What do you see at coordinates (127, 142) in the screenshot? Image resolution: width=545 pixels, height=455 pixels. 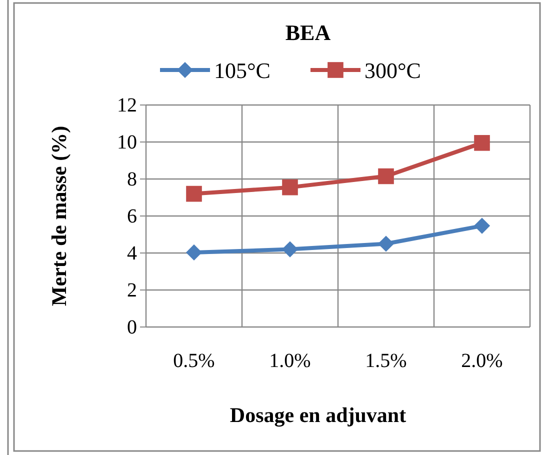 I see `y-tick-label: 10` at bounding box center [127, 142].